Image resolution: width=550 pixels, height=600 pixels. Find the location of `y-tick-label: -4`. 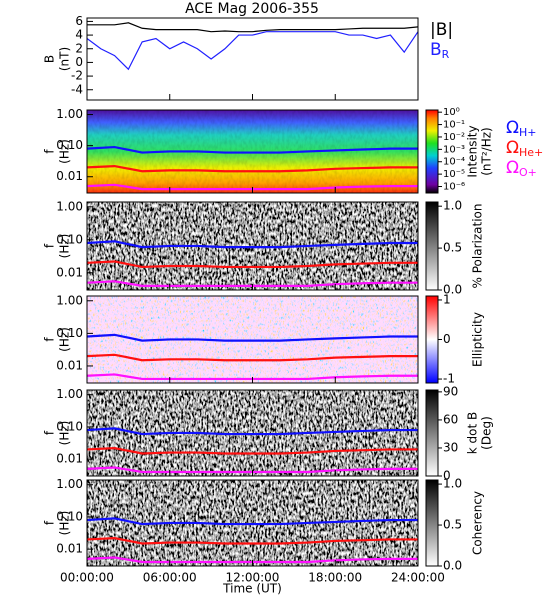

y-tick-label: -4 is located at coordinates (77, 89).